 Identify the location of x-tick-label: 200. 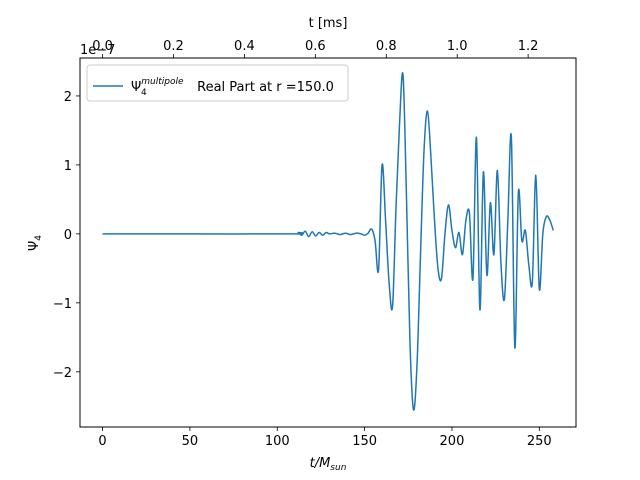
(452, 441).